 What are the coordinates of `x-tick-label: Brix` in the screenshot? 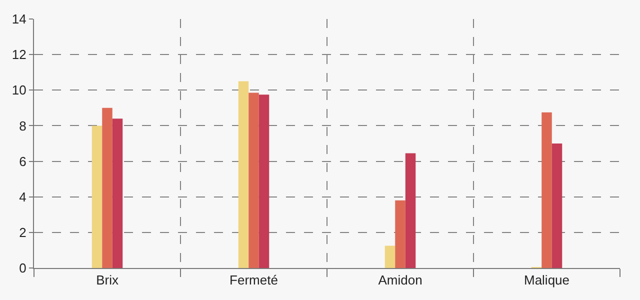 It's located at (107, 280).